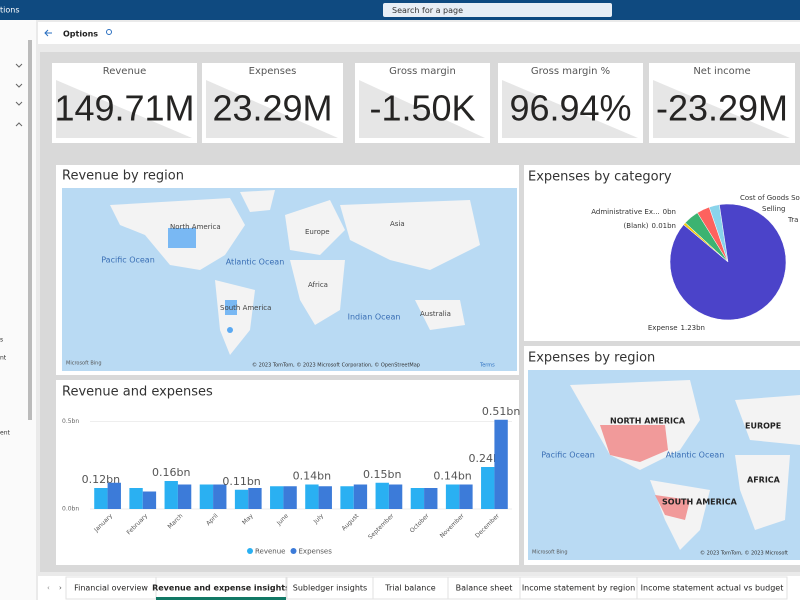 Image resolution: width=800 pixels, height=604 pixels. What do you see at coordinates (591, 358) in the screenshot?
I see `panel-title: Expenses by region` at bounding box center [591, 358].